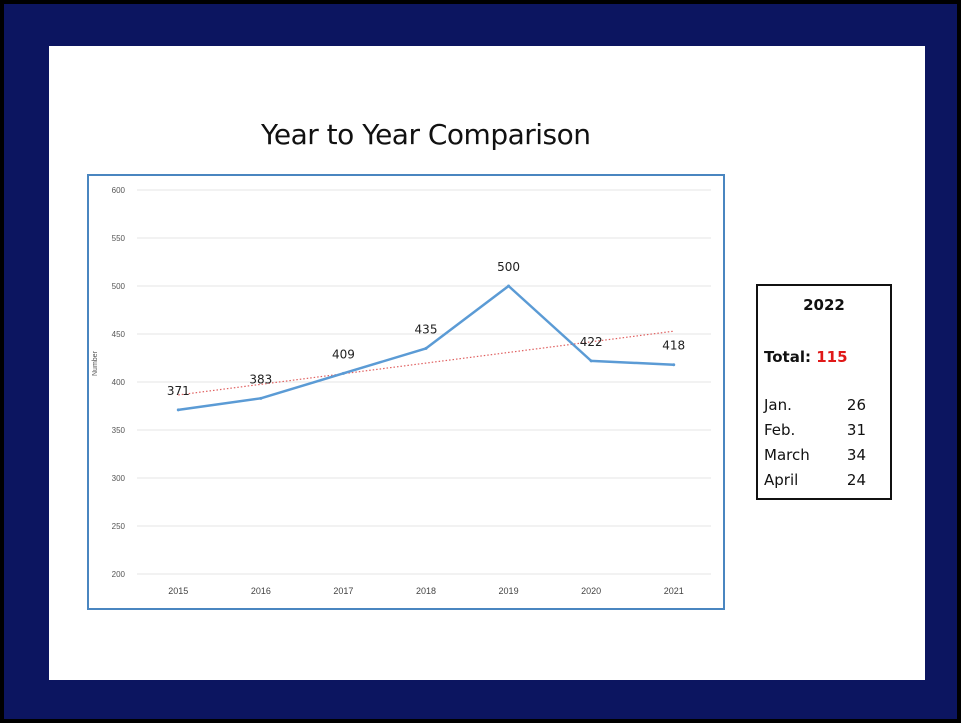 This screenshot has width=961, height=723. I want to click on month-name: March, so click(787, 455).